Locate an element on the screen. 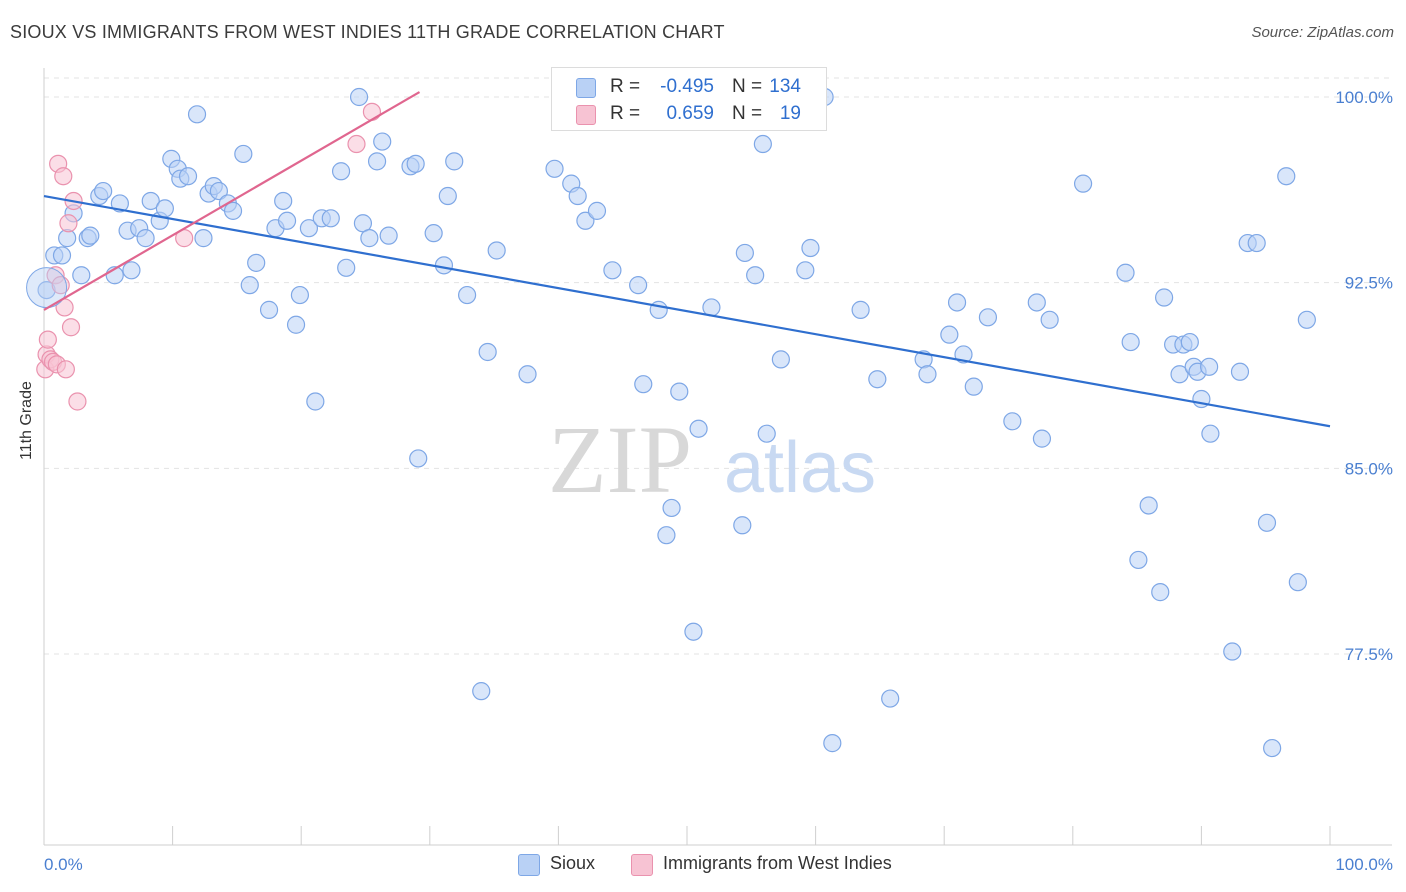 This screenshot has height=892, width=1406. legend-row-sioux: R = -0.495 N = 134 is located at coordinates (689, 87).